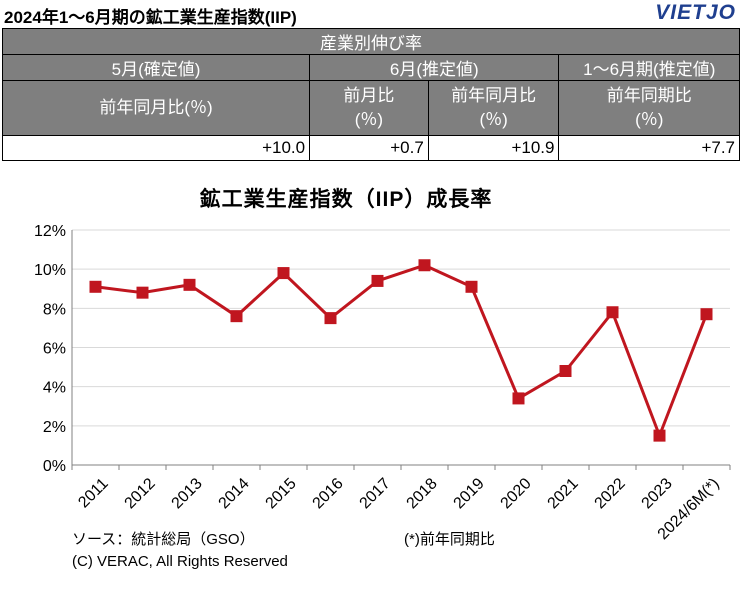 This screenshot has width=742, height=590. What do you see at coordinates (649, 148) in the screenshot?
I see `value-h1-yoy: +7.7` at bounding box center [649, 148].